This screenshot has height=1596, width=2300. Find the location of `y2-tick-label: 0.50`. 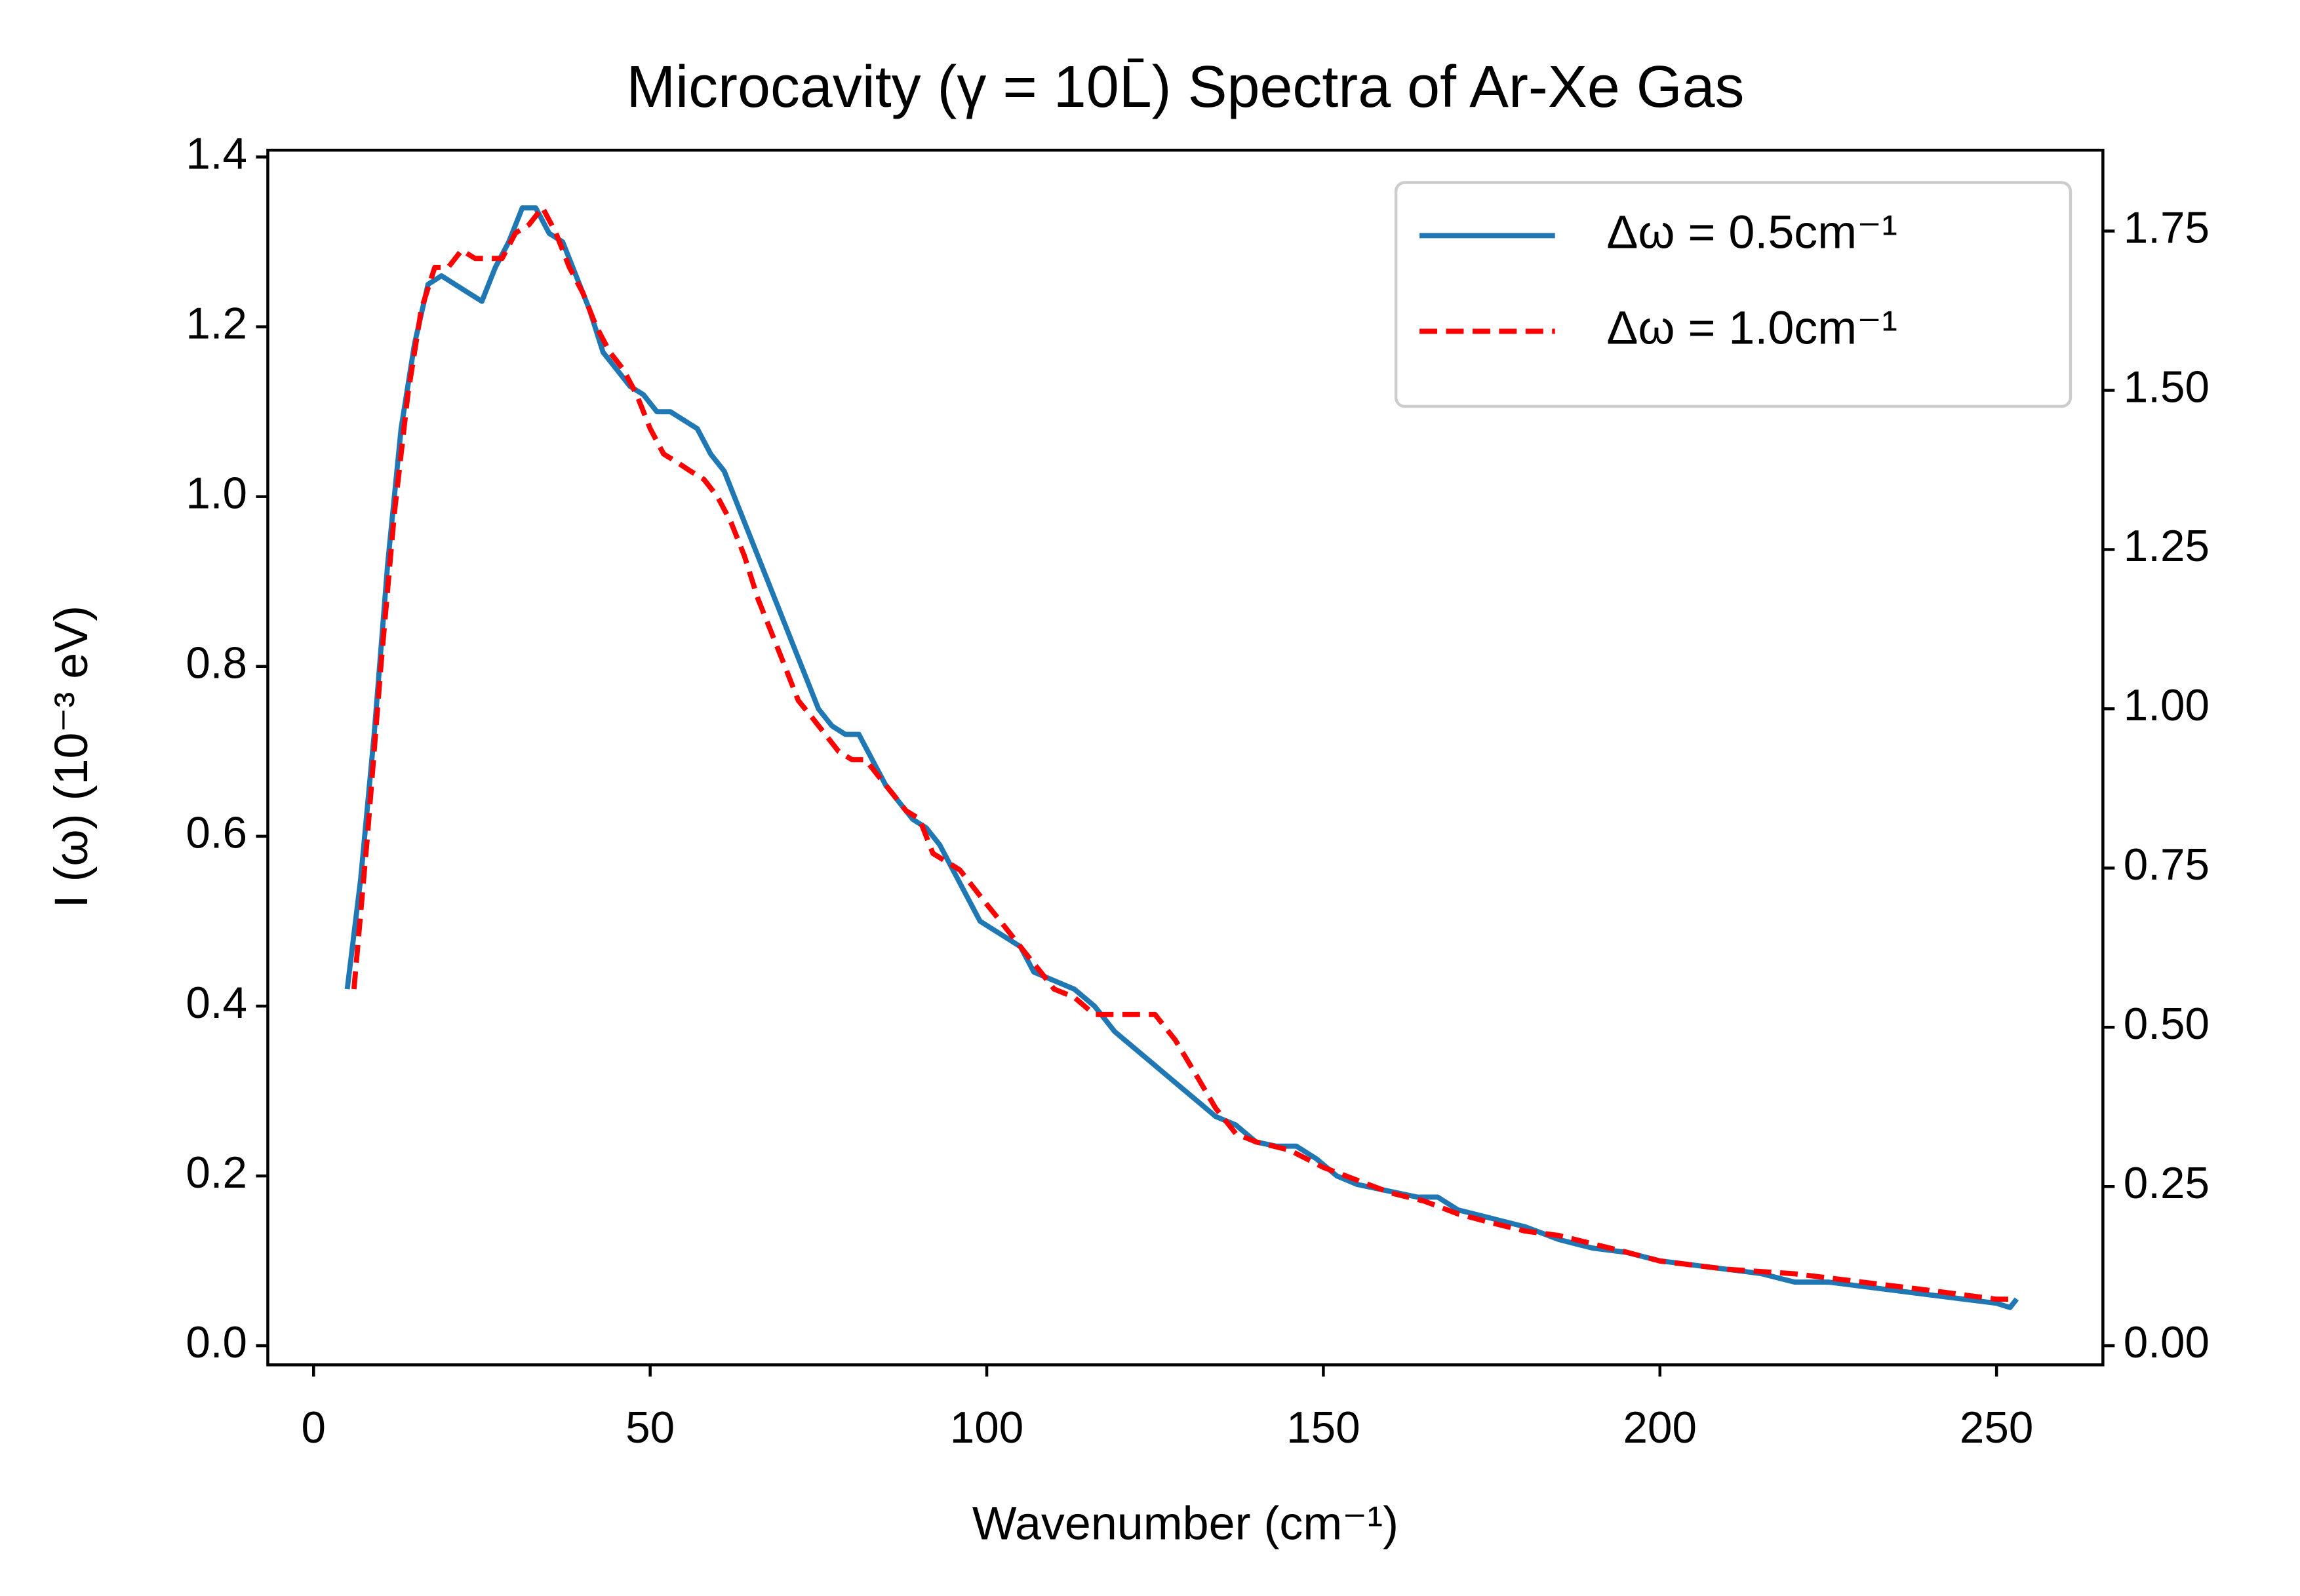

y2-tick-label: 0.50 is located at coordinates (2167, 1024).